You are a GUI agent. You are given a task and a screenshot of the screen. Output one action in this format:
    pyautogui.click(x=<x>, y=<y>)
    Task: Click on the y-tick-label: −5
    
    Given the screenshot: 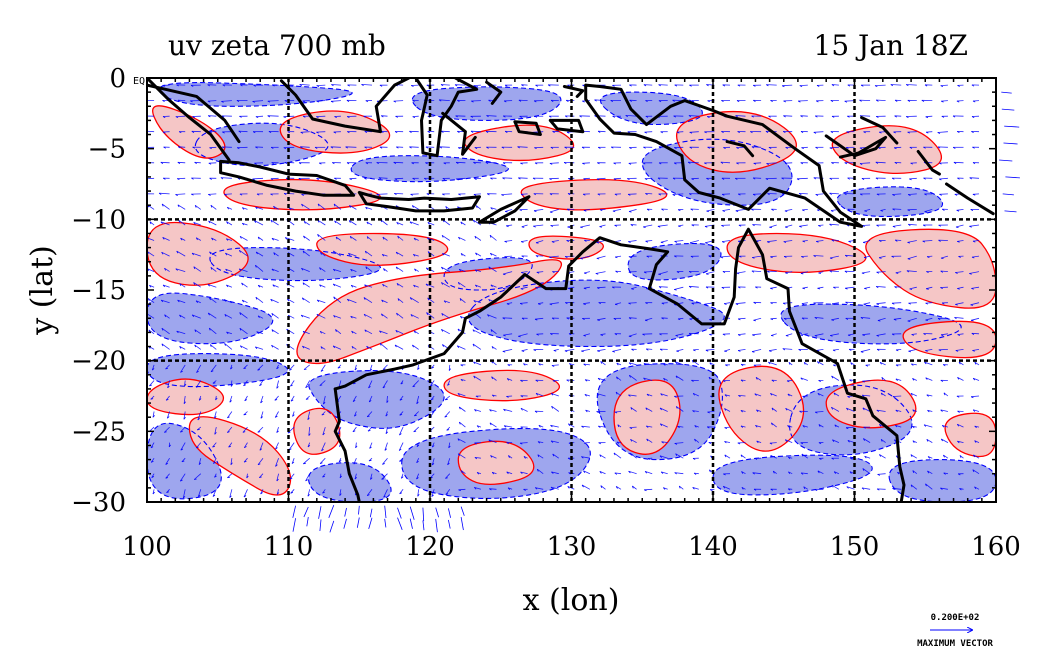 What is the action you would take?
    pyautogui.click(x=107, y=150)
    